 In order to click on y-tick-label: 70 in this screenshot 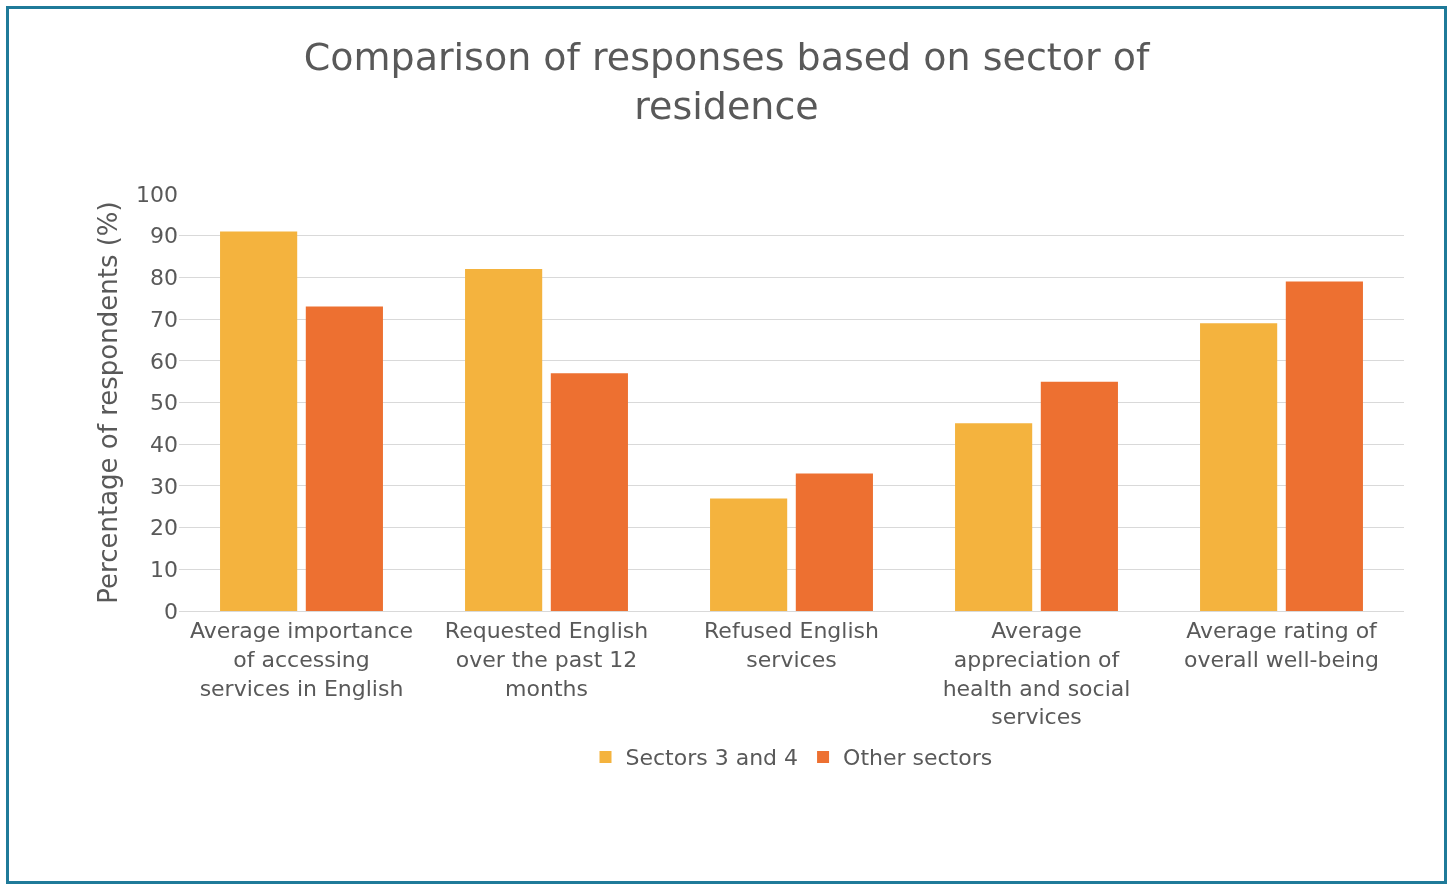, I will do `click(164, 319)`.